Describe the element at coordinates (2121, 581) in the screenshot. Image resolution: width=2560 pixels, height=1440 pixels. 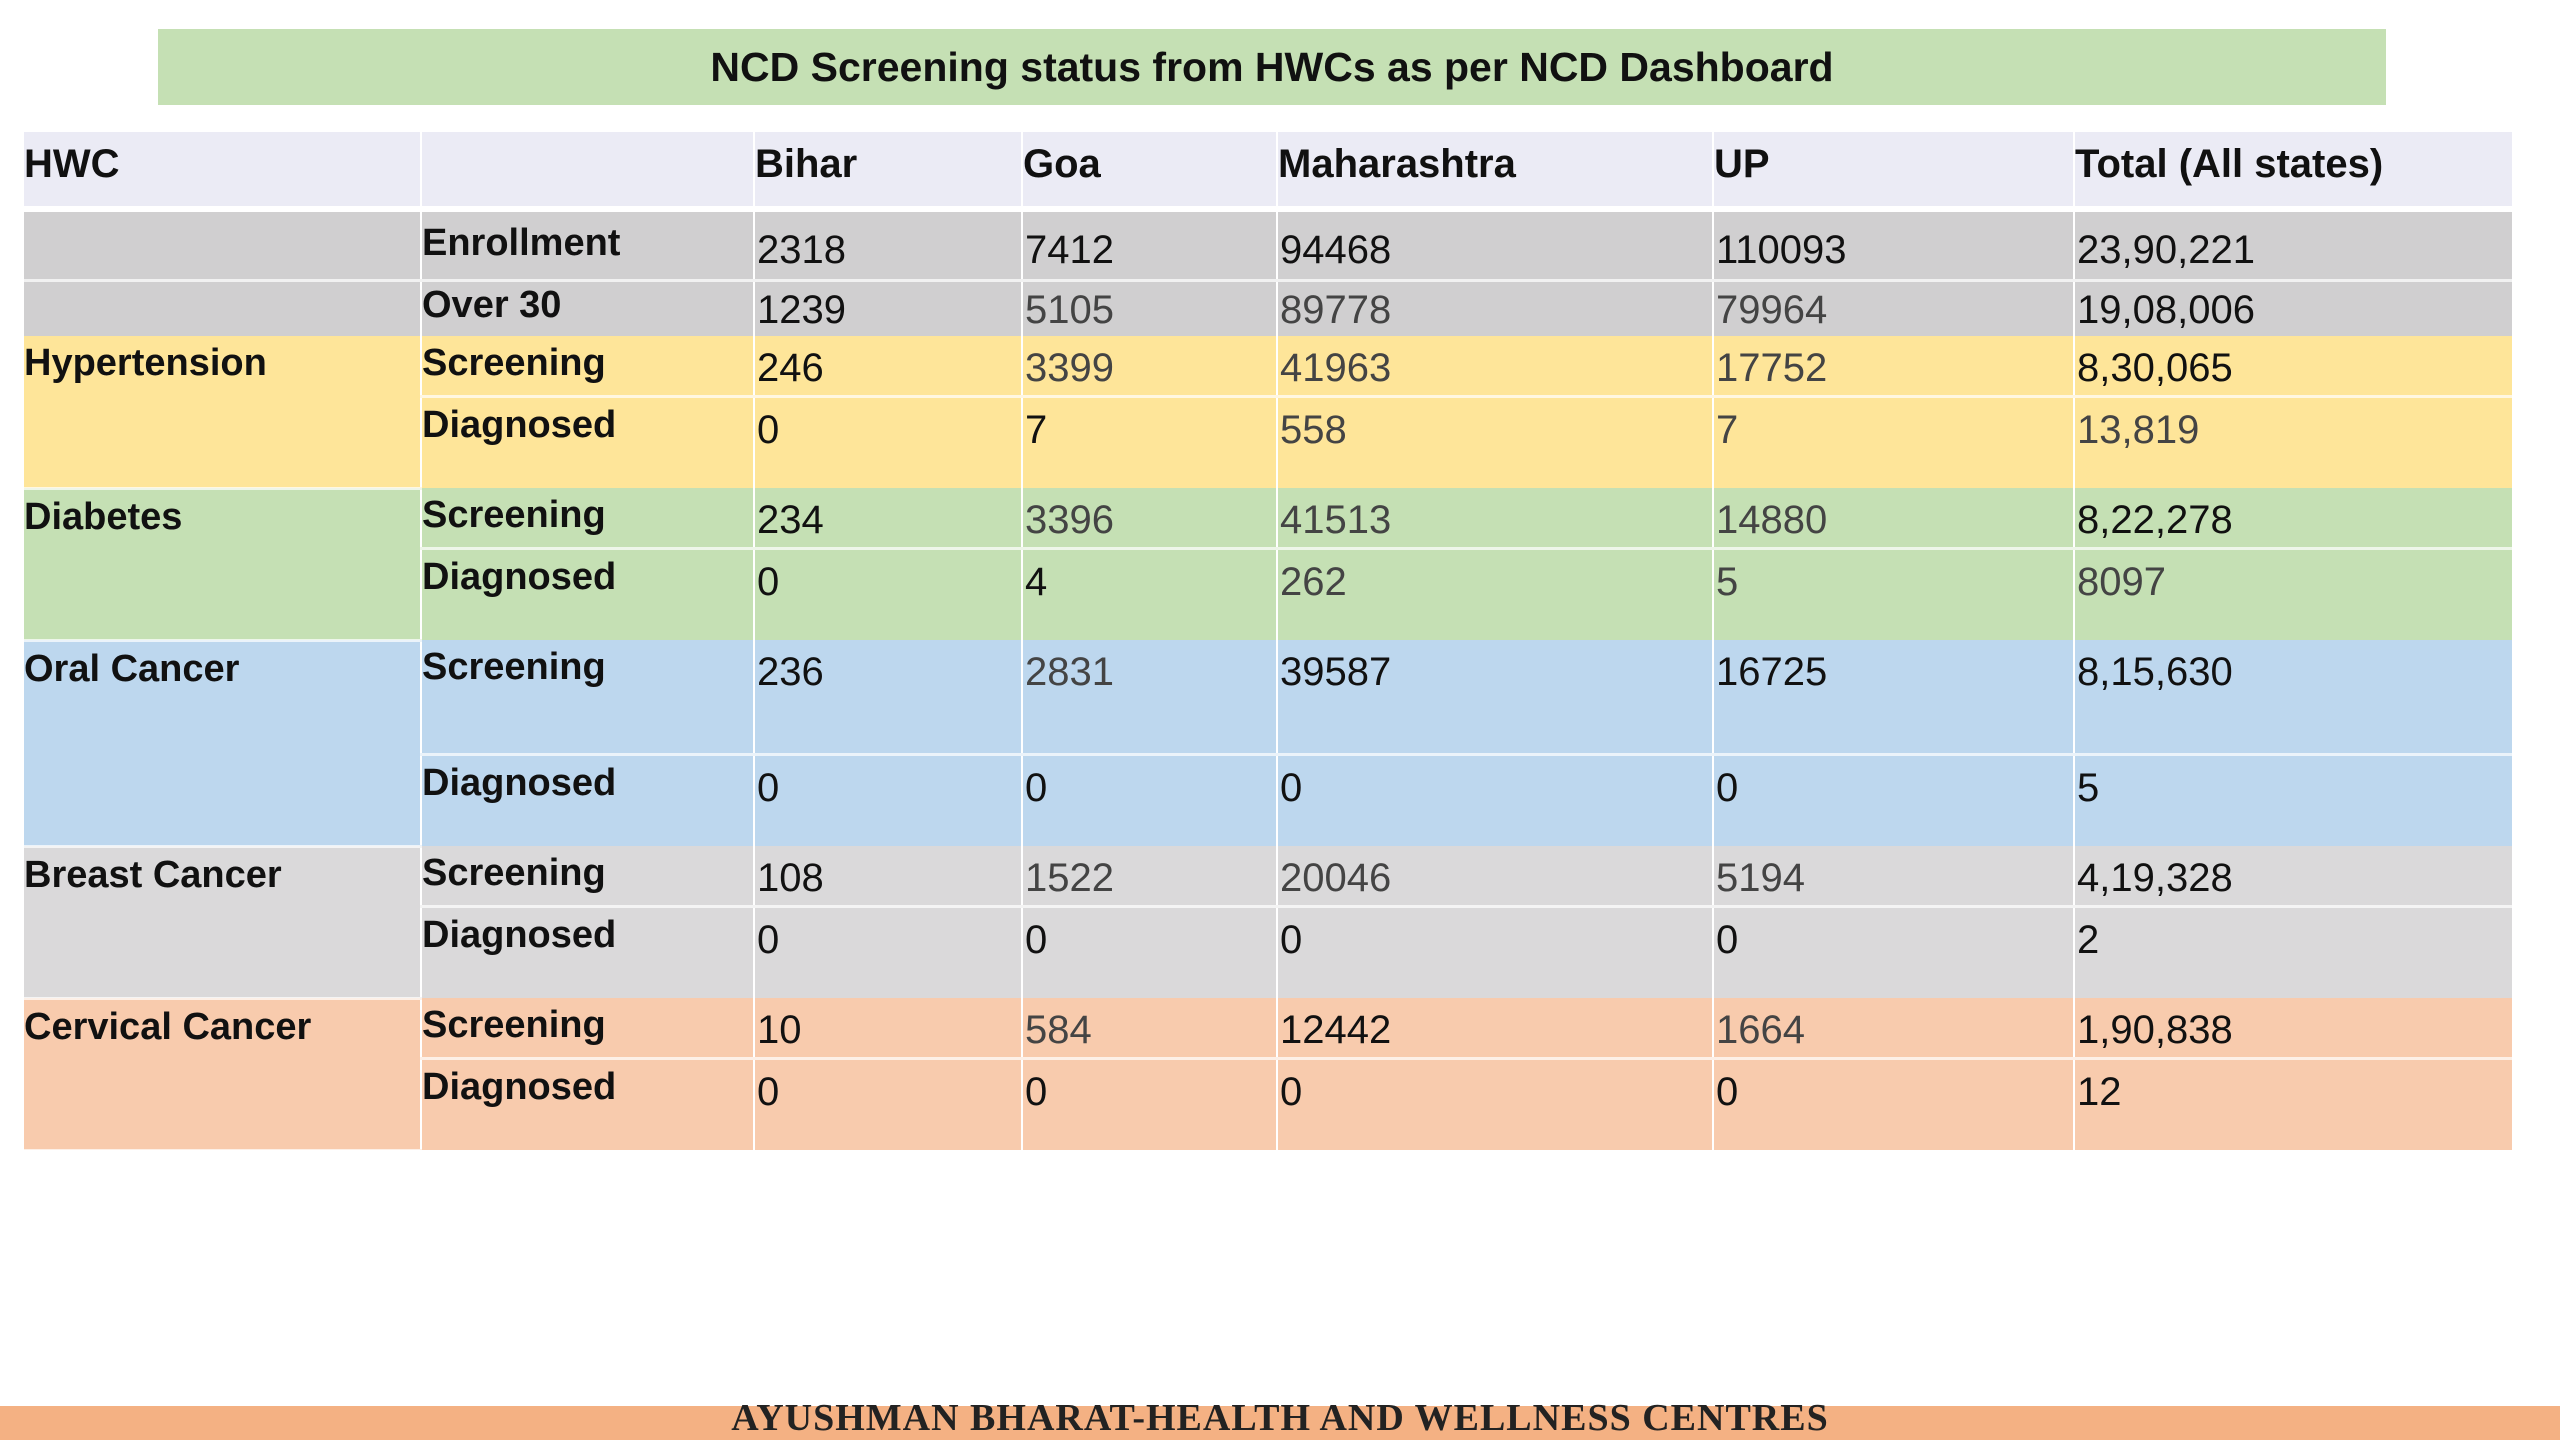
I see `cell-total: 8097` at that location.